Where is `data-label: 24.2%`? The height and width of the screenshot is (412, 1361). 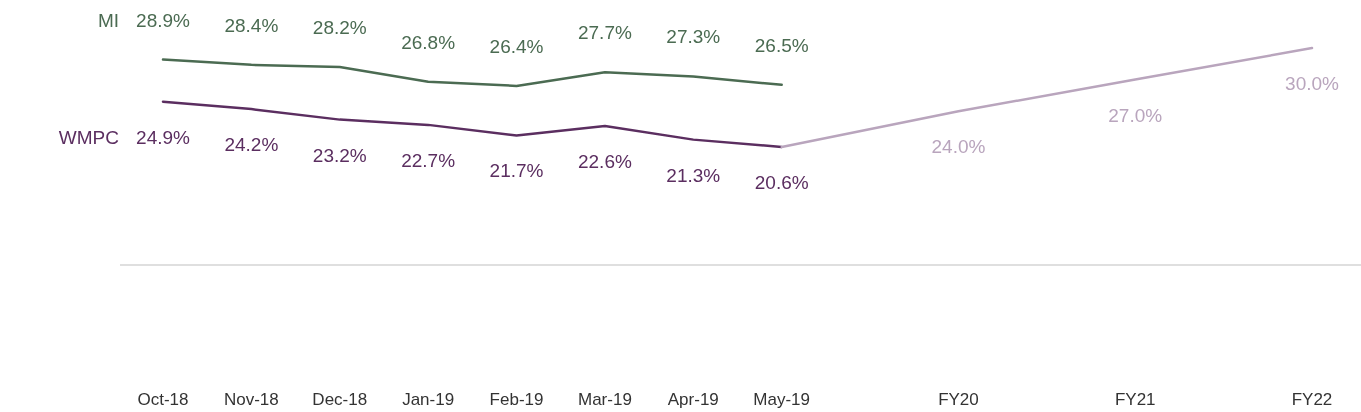
data-label: 24.2% is located at coordinates (251, 145).